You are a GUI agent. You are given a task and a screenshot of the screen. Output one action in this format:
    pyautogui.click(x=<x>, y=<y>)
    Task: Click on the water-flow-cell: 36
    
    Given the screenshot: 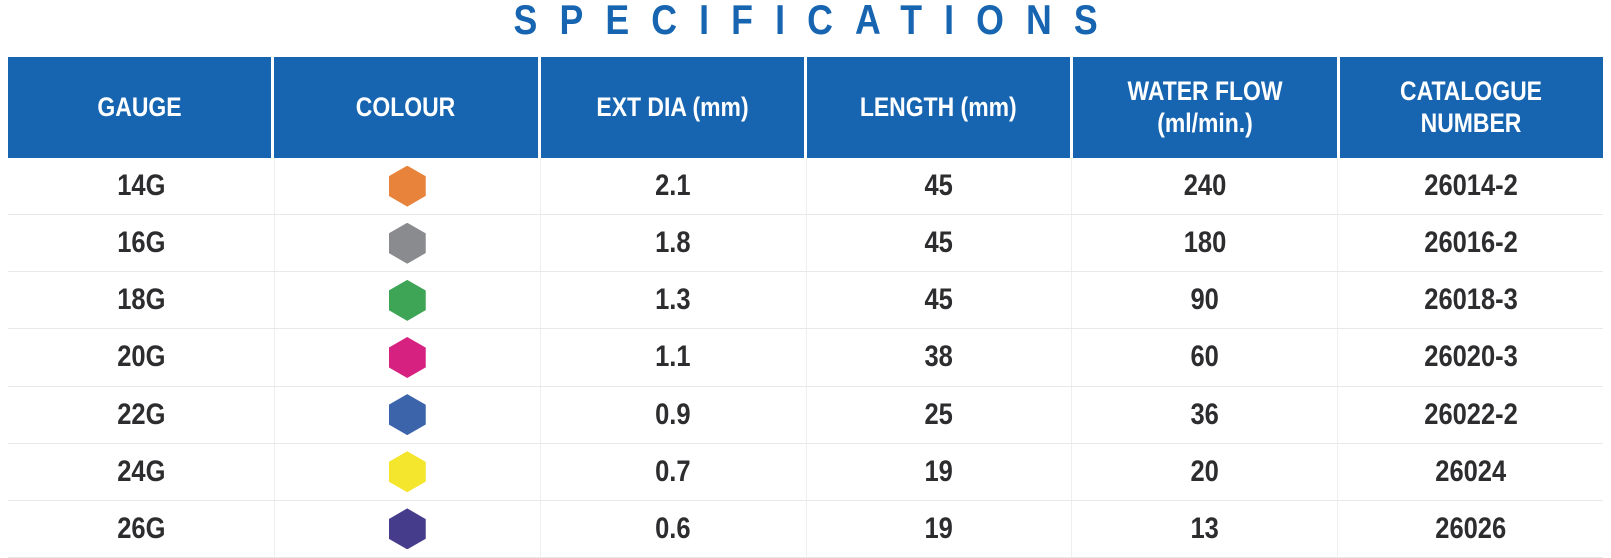 What is the action you would take?
    pyautogui.click(x=1204, y=414)
    